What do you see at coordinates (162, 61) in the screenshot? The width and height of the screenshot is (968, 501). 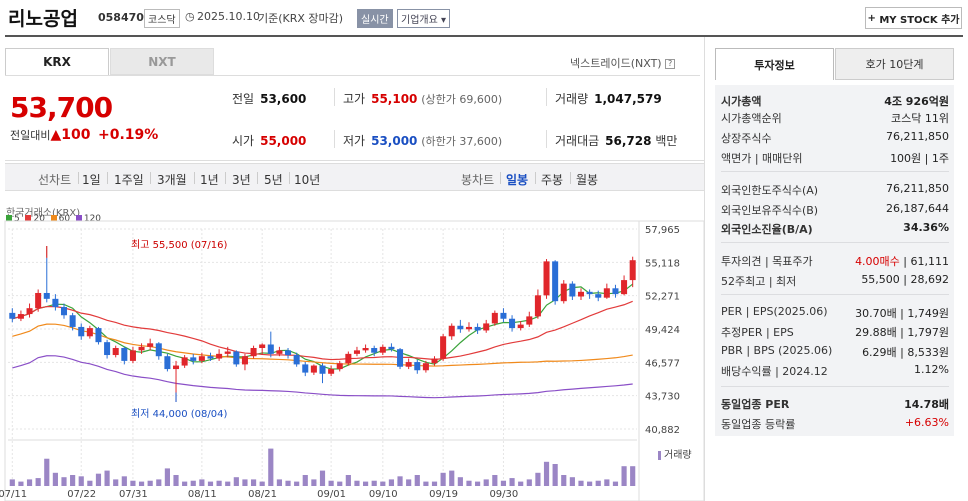 I see `tab-nxt: NXT` at bounding box center [162, 61].